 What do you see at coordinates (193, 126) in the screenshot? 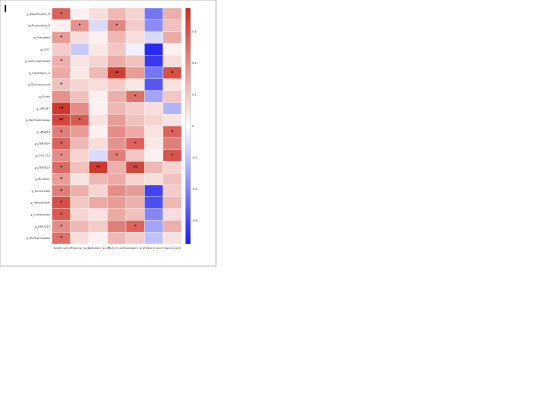
I see `colorbar-tick-label: 0` at bounding box center [193, 126].